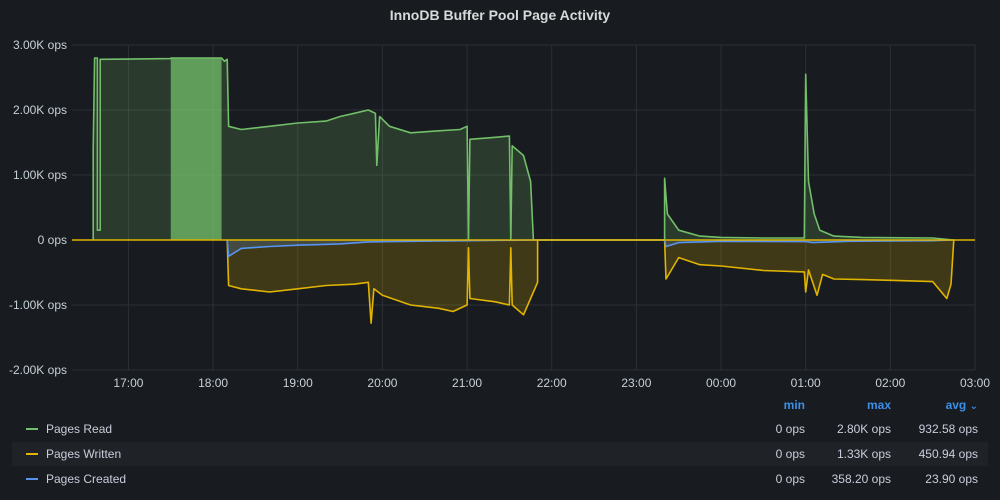  What do you see at coordinates (956, 405) in the screenshot?
I see `legend-header-avg-label: avg` at bounding box center [956, 405].